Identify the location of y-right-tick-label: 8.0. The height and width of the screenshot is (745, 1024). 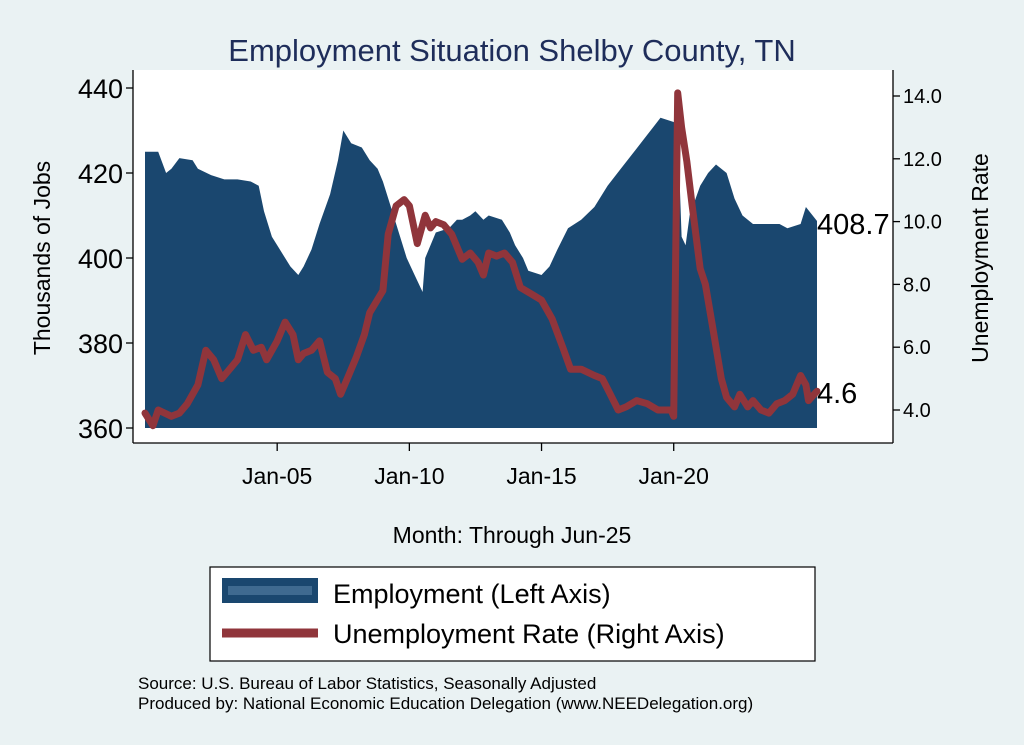
(917, 285).